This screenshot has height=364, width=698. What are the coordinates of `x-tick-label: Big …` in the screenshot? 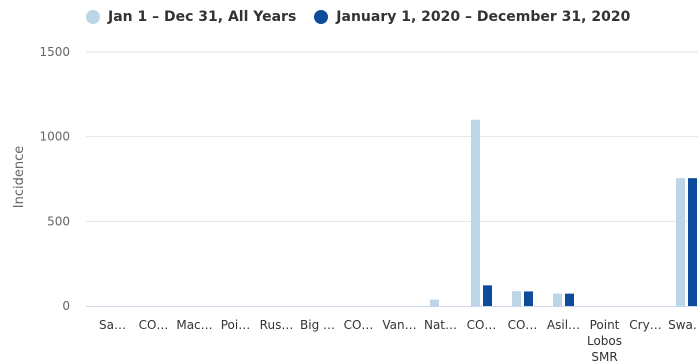 It's located at (317, 325).